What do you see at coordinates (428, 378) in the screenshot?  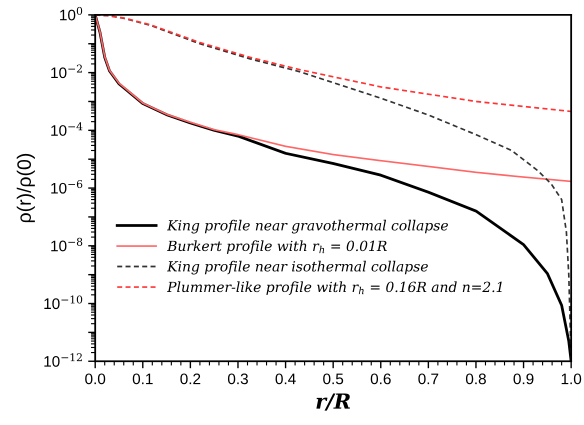 I see `x-tick-label: 0.7` at bounding box center [428, 378].